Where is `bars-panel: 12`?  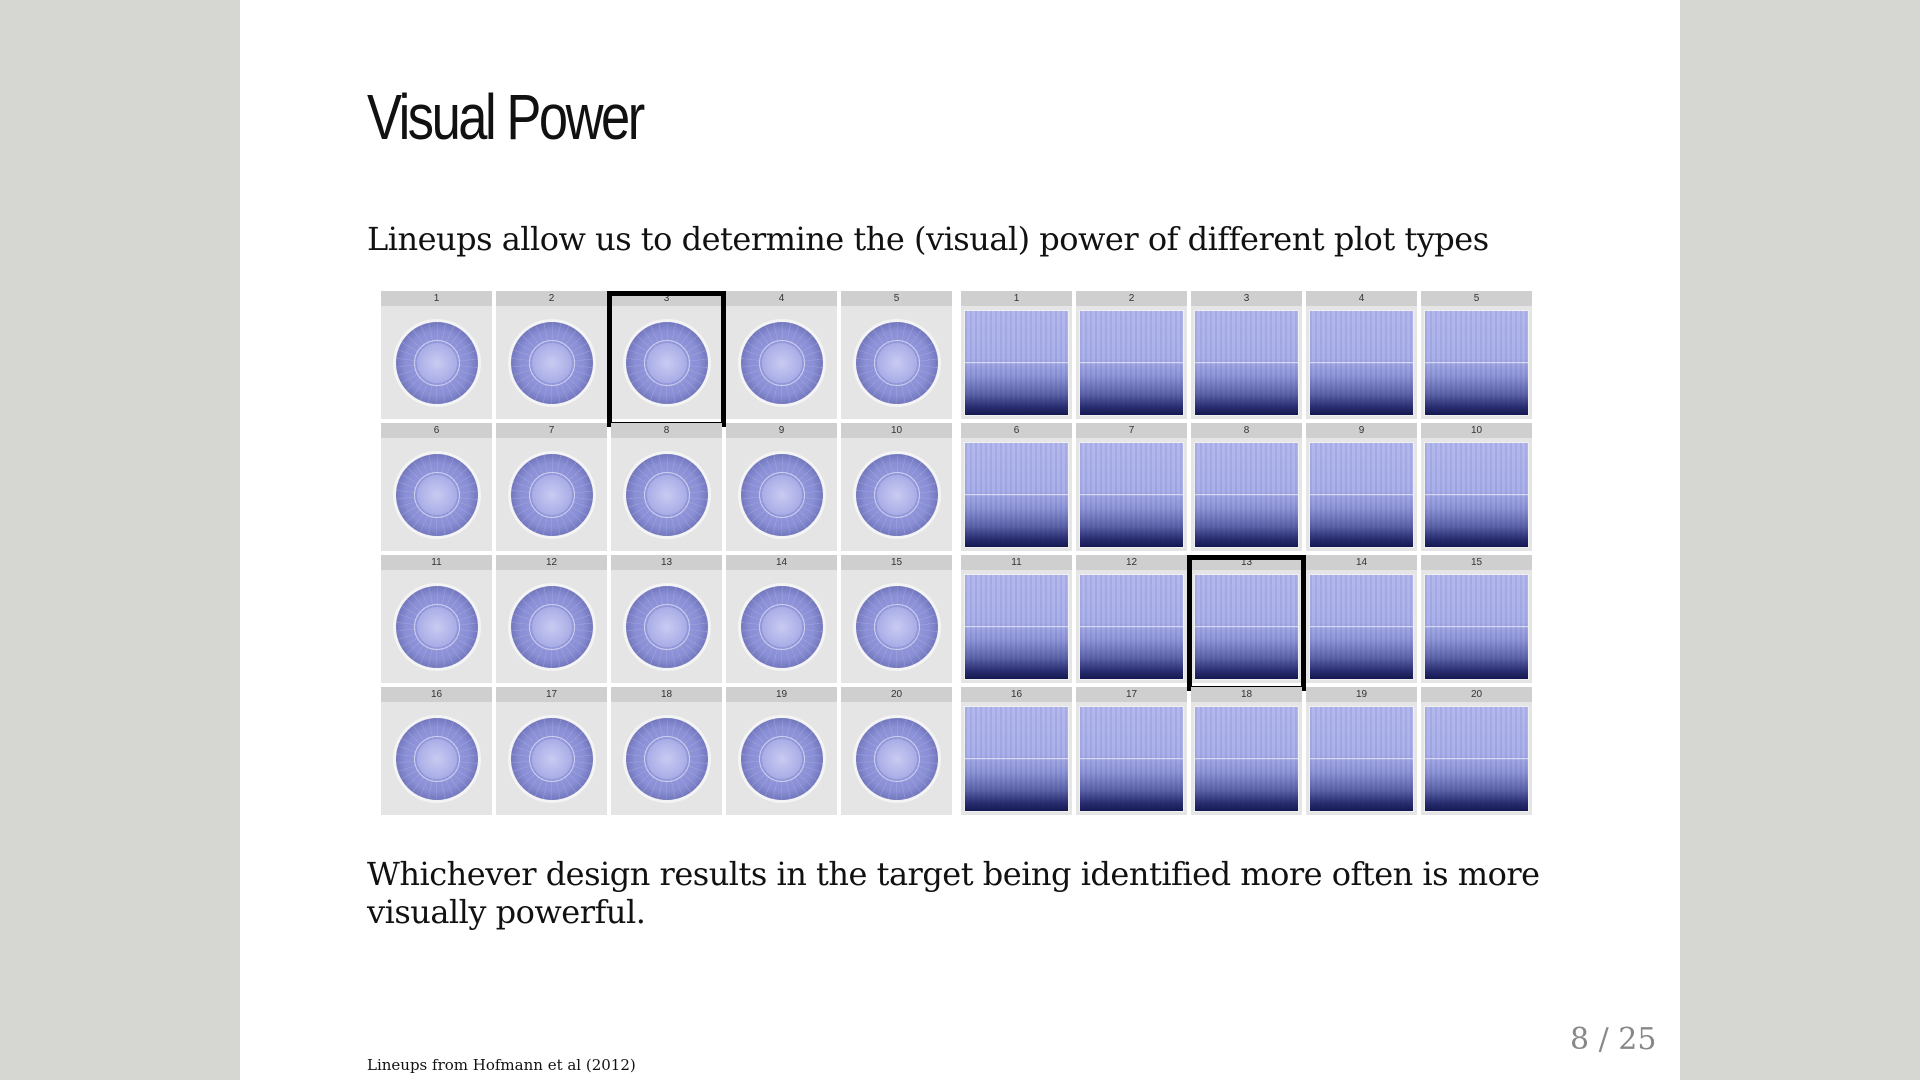
bars-panel: 12 is located at coordinates (1131, 619).